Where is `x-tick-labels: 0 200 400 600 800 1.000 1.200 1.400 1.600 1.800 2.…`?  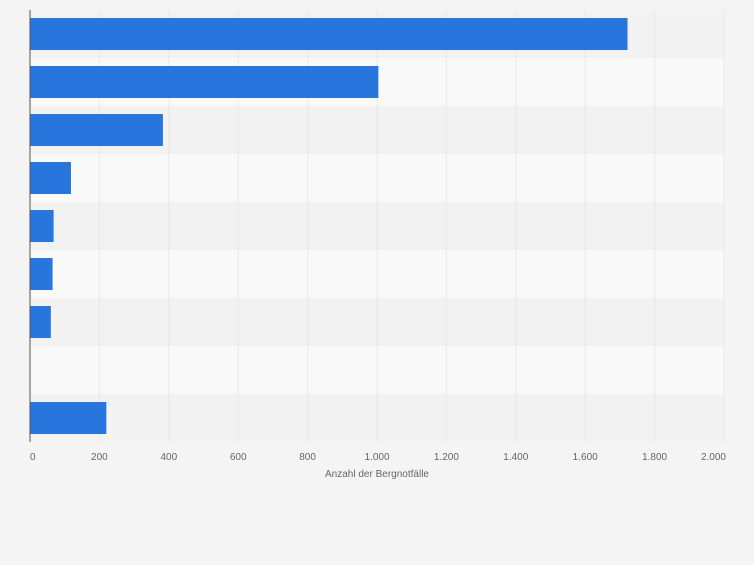
x-tick-labels: 0 200 400 600 800 1.000 1.200 1.400 1.600 1.800 2.… is located at coordinates (378, 457).